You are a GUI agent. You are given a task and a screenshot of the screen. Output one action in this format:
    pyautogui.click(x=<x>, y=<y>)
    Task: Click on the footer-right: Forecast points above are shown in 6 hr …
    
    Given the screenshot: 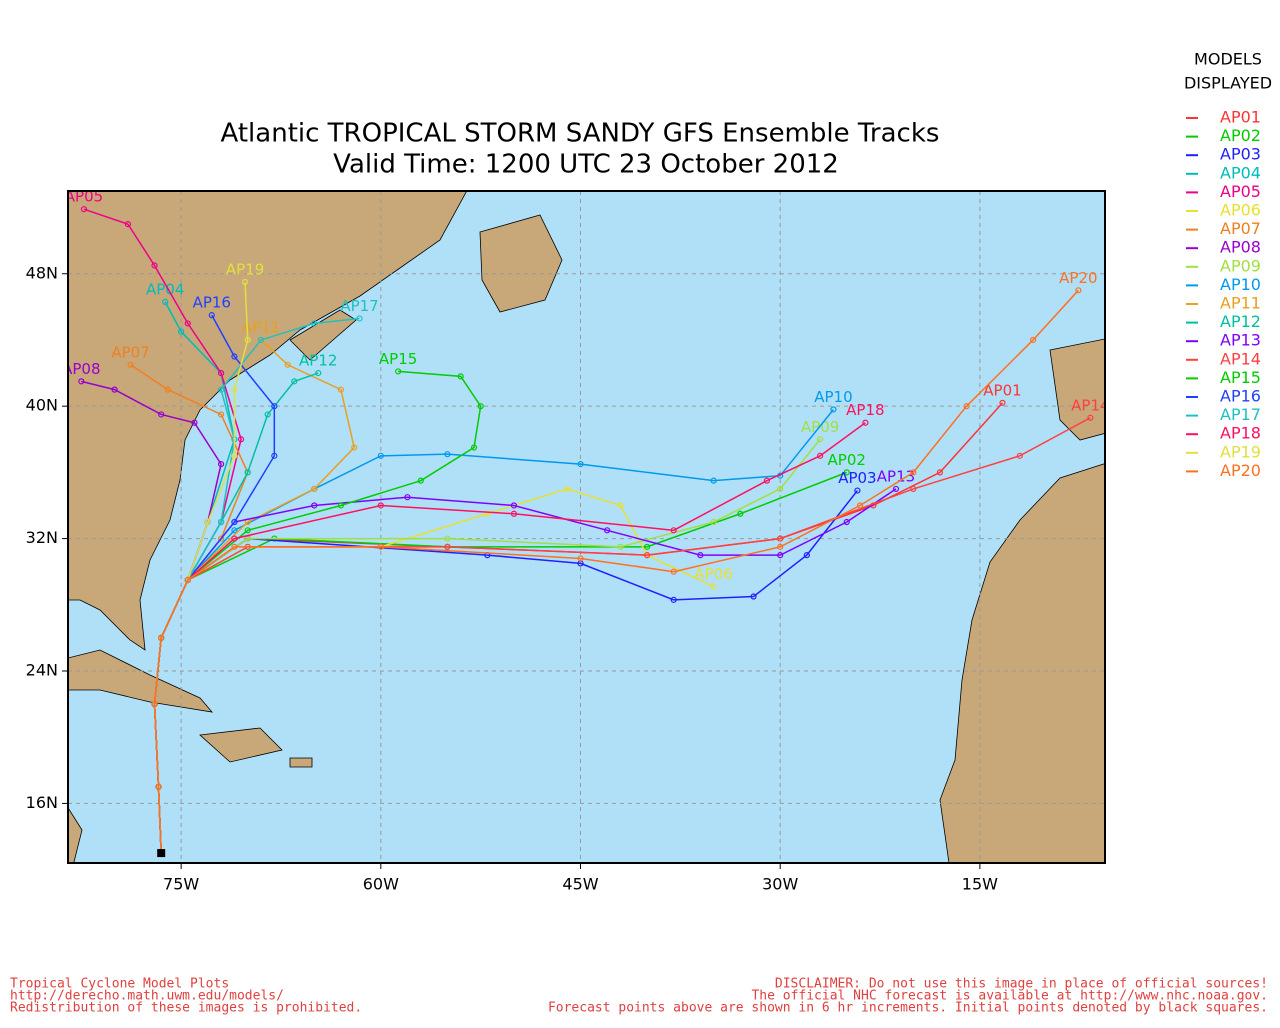 What is the action you would take?
    pyautogui.click(x=908, y=1008)
    